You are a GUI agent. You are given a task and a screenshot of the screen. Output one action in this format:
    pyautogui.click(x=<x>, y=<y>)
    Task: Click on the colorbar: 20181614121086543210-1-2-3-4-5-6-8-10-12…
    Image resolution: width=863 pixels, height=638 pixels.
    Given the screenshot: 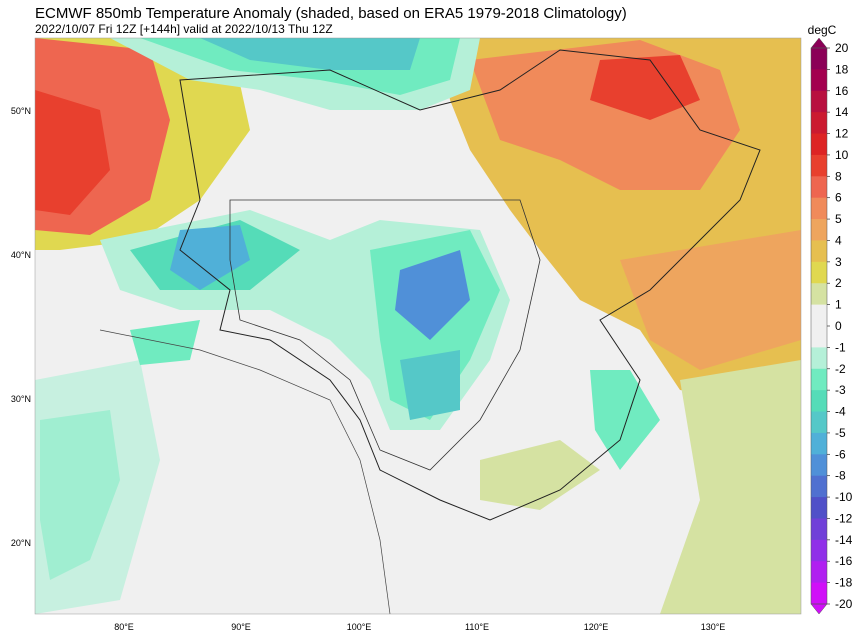 What is the action you would take?
    pyautogui.click(x=831, y=326)
    